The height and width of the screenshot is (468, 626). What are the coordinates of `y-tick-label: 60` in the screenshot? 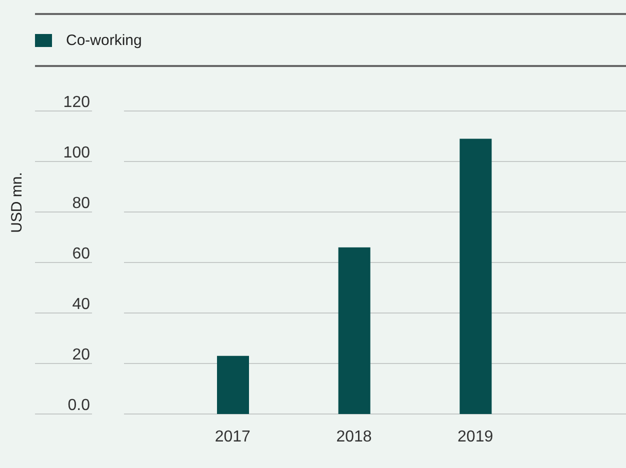 It's located at (81, 254).